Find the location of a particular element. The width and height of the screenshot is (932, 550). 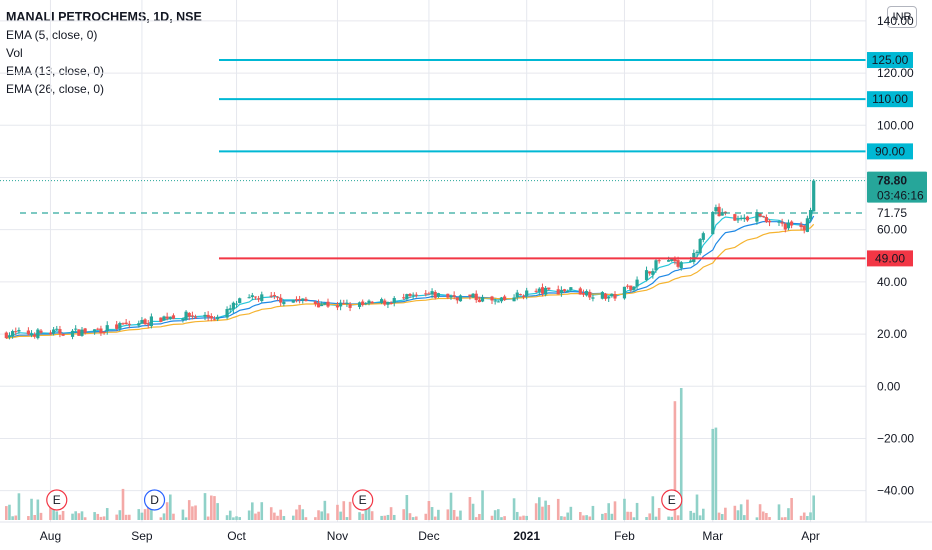

time-tick-label: Feb is located at coordinates (624, 536).